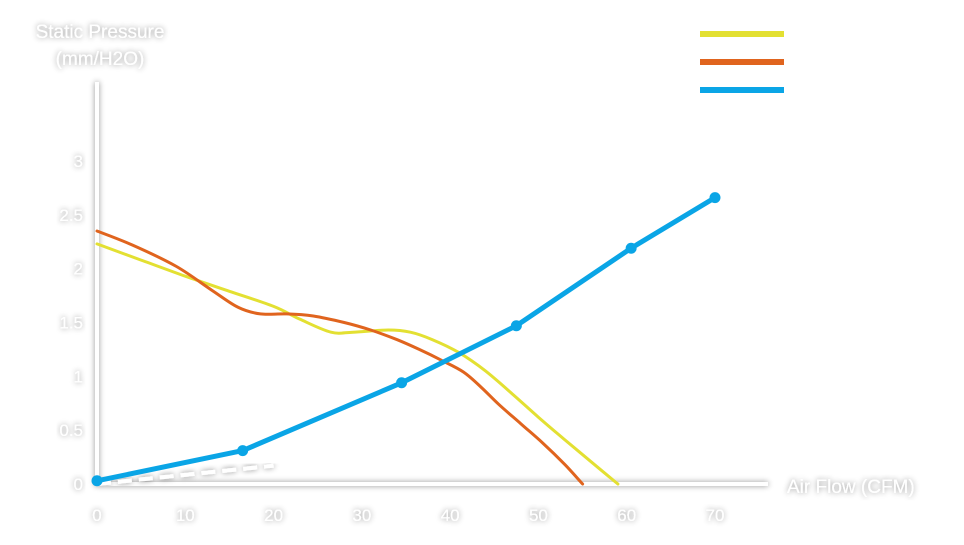  Describe the element at coordinates (185, 474) in the screenshot. I see `dashed-line` at that location.